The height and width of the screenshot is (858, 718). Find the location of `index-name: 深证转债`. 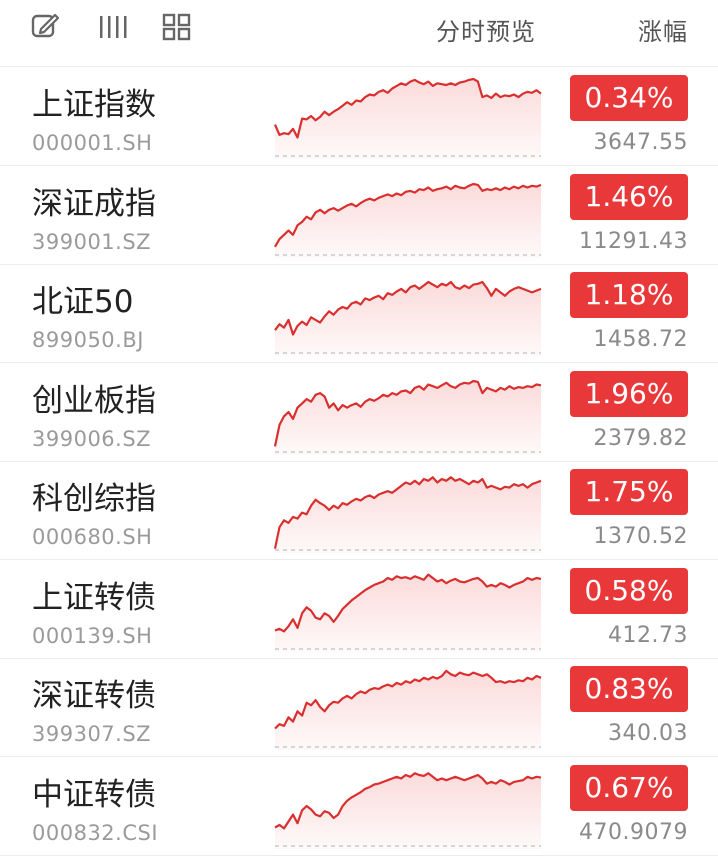

index-name: 深证转债 is located at coordinates (94, 696).